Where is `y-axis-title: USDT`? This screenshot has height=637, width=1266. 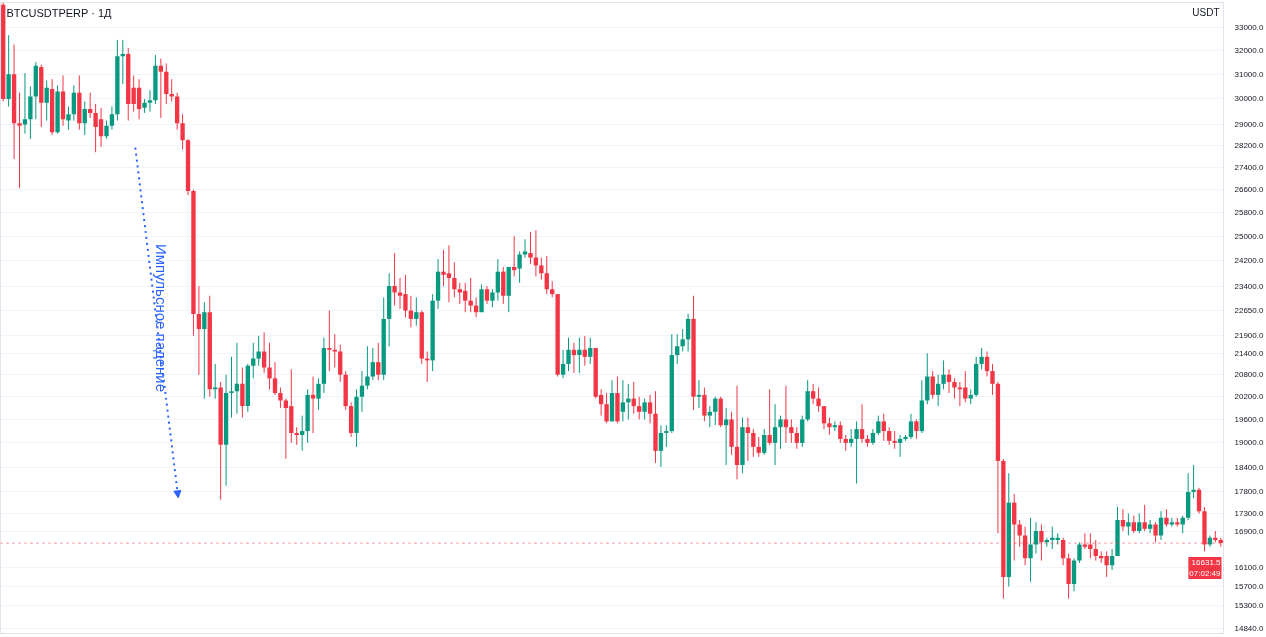
y-axis-title: USDT is located at coordinates (1206, 12).